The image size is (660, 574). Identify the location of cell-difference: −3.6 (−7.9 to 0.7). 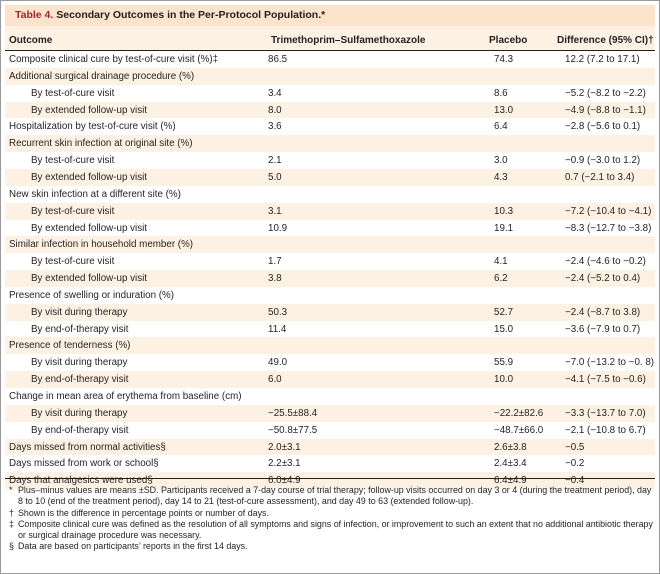
(603, 329).